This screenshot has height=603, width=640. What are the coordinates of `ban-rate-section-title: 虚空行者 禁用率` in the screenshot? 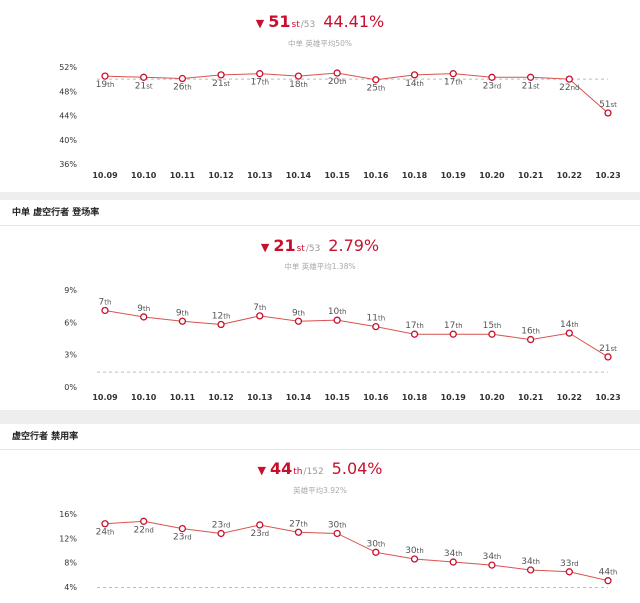 It's located at (320, 437).